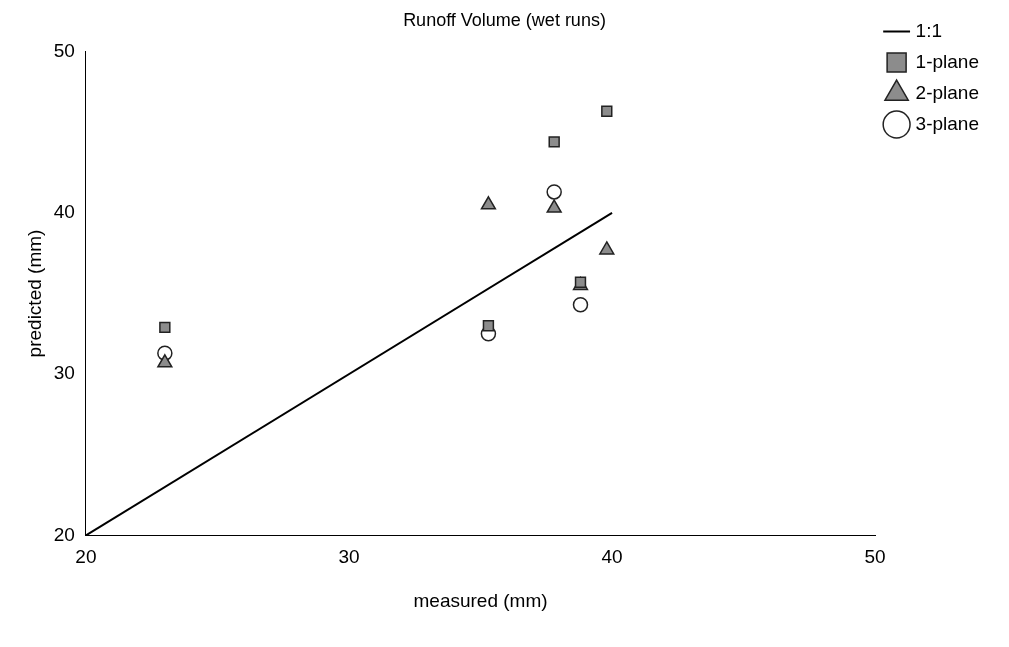 This screenshot has width=1009, height=647. What do you see at coordinates (64, 373) in the screenshot?
I see `y-tick-label: 30` at bounding box center [64, 373].